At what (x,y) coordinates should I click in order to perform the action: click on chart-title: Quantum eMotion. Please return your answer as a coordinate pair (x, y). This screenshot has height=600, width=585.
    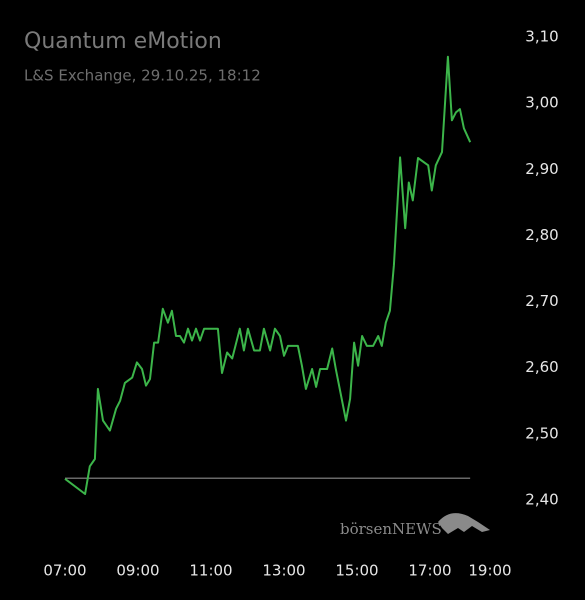
    Looking at the image, I should click on (123, 41).